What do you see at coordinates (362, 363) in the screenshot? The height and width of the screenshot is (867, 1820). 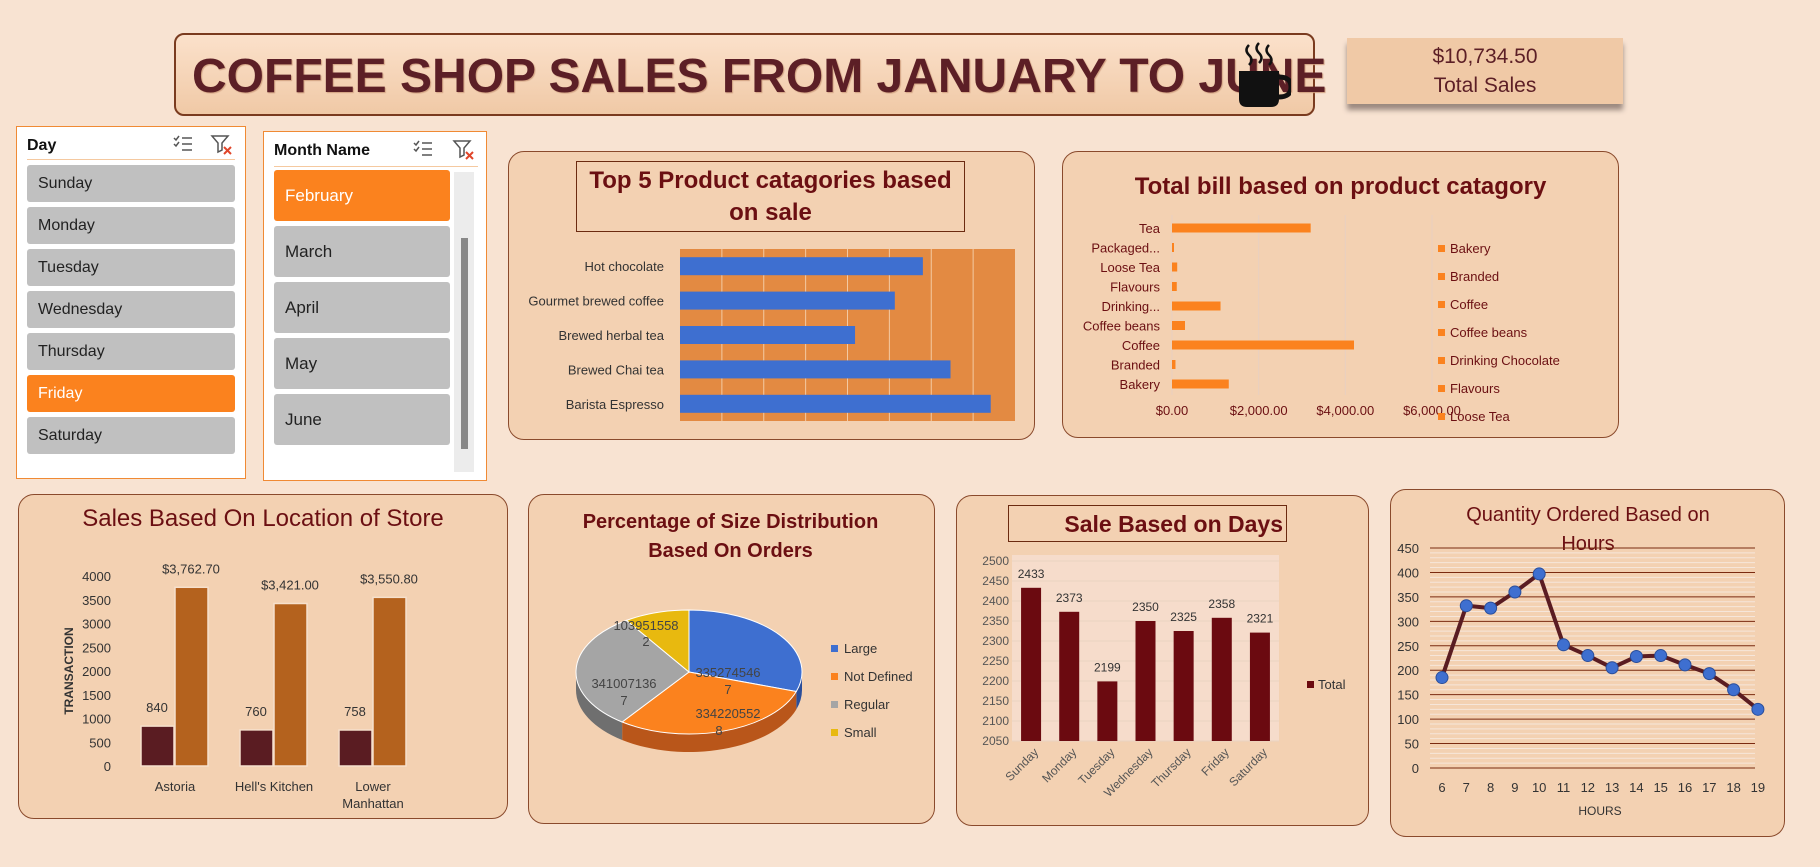 I see `slicer-item-may: May` at bounding box center [362, 363].